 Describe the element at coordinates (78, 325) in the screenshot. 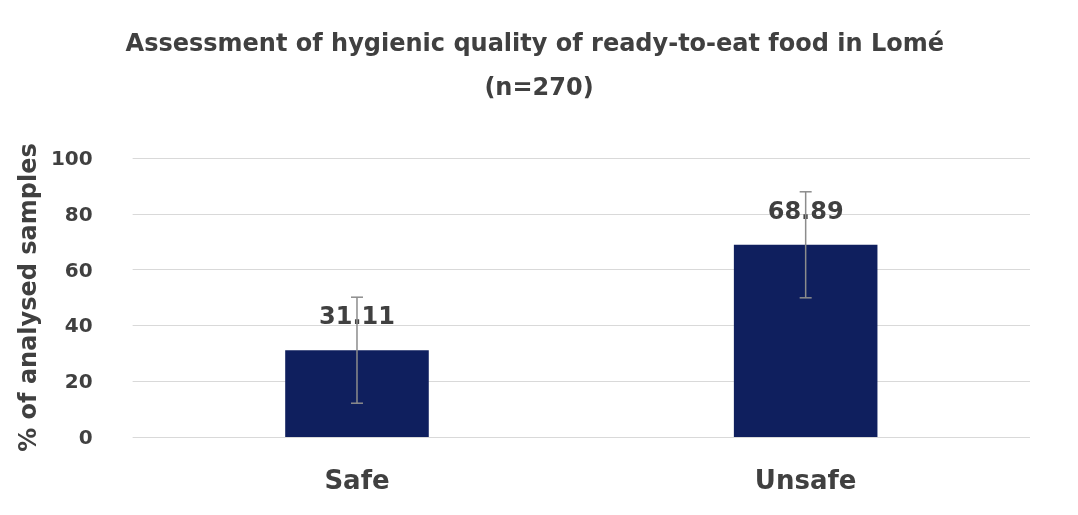

I see `y-tick-label: 40` at that location.